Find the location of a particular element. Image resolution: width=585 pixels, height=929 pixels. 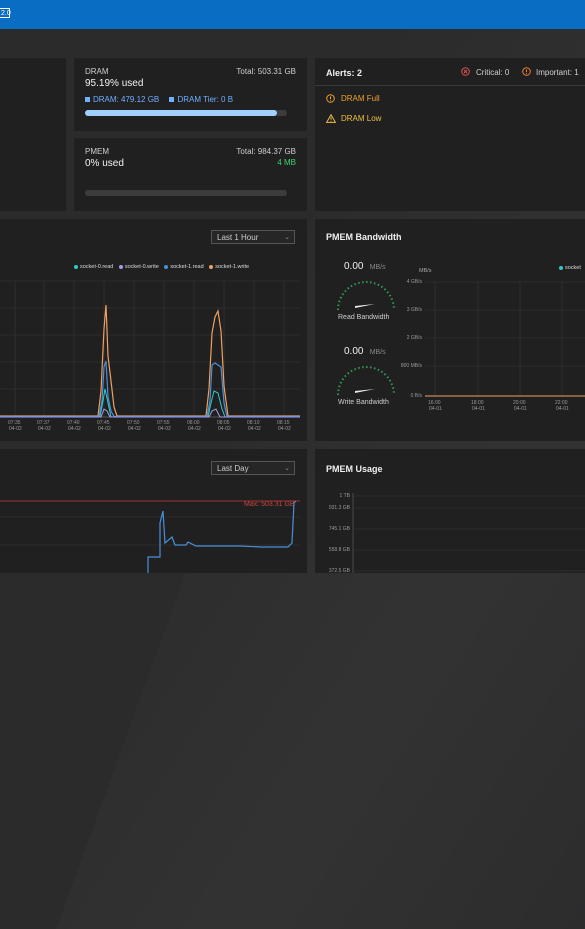

dram-usage-bar is located at coordinates (186, 113).